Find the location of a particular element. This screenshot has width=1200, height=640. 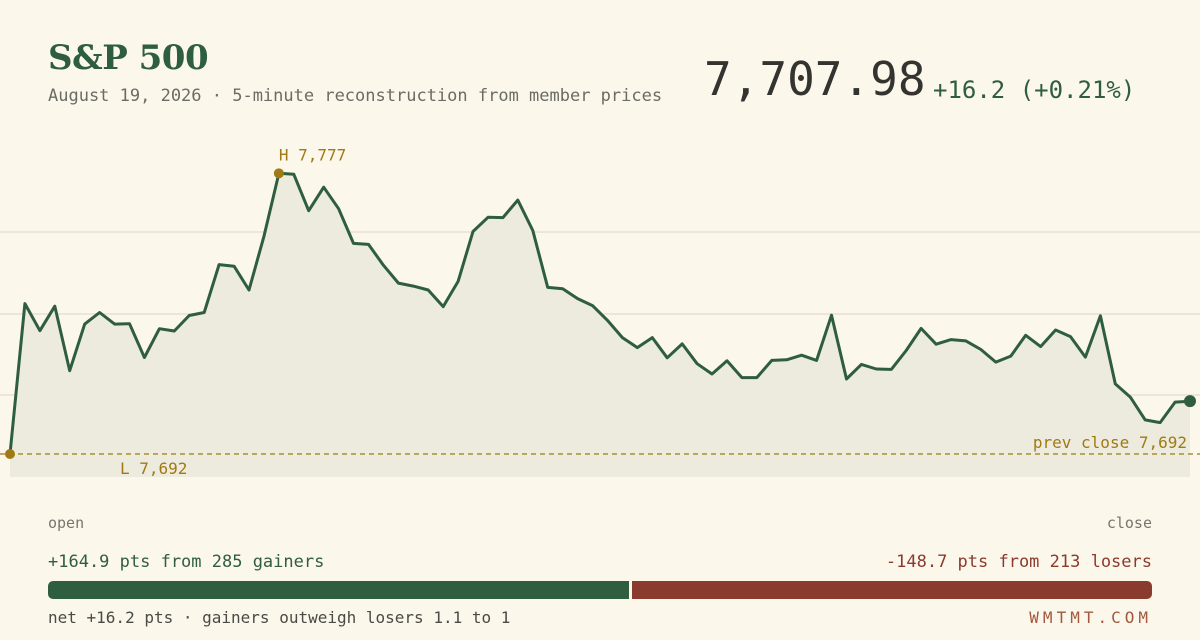

high-label: H 7,777 is located at coordinates (312, 154).